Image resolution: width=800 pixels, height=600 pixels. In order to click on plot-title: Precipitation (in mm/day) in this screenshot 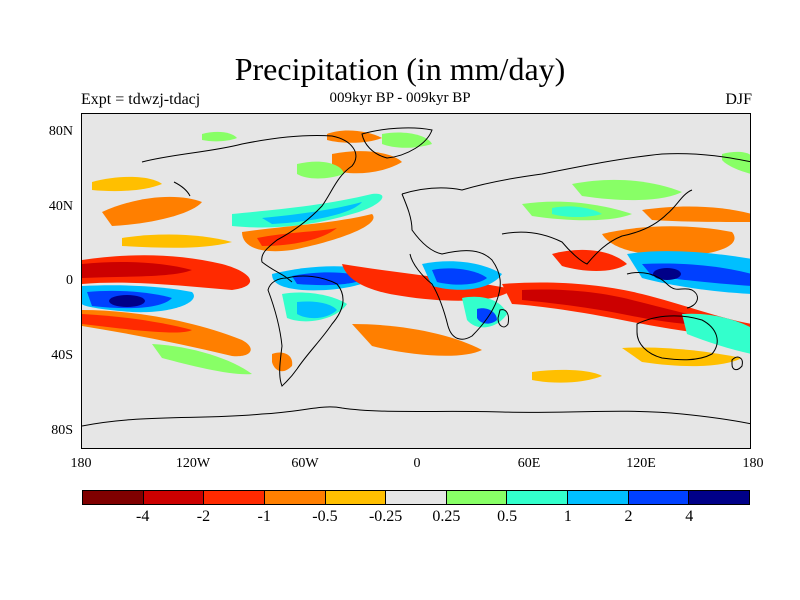, I will do `click(400, 69)`.